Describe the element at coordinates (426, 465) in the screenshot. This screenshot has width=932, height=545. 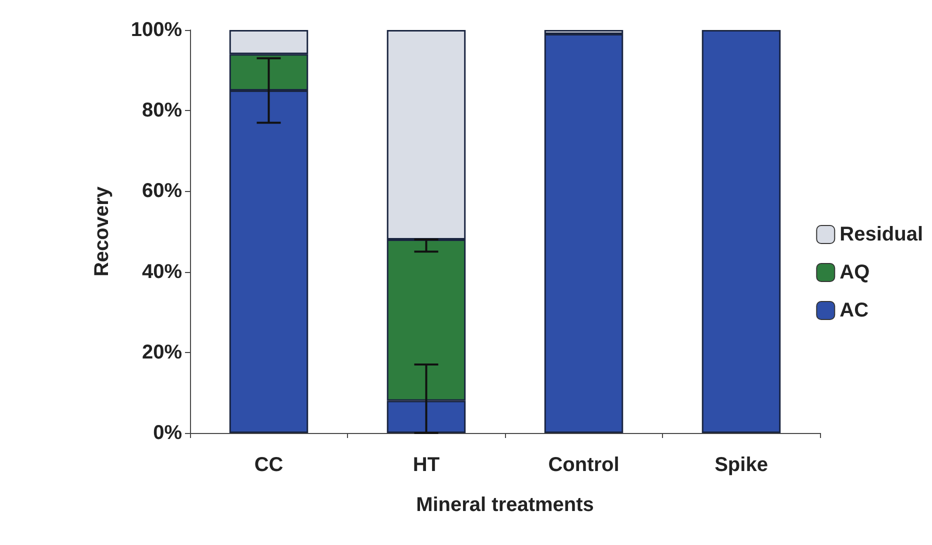
I see `x-tick-label: HT` at that location.